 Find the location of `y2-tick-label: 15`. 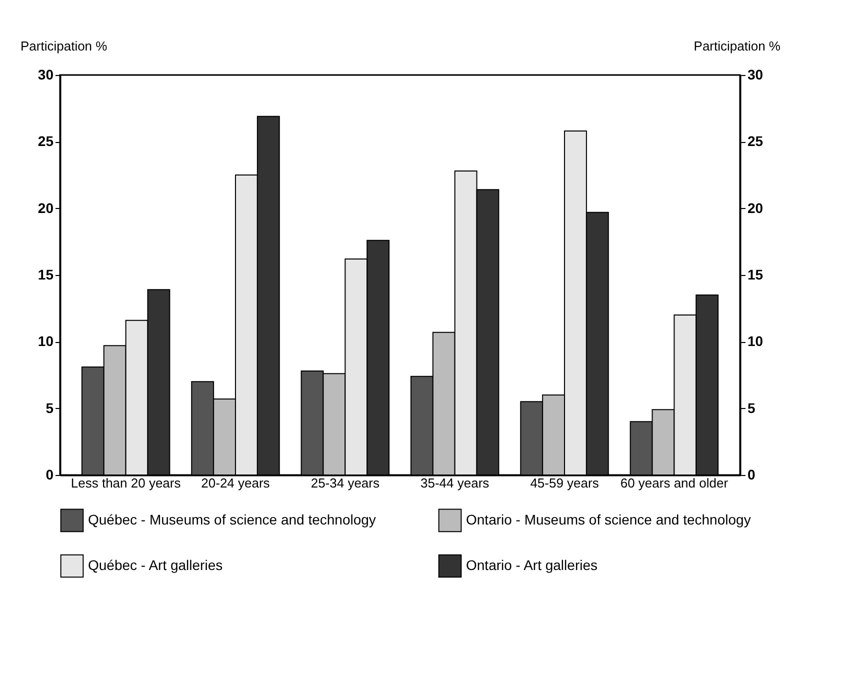

y2-tick-label: 15 is located at coordinates (756, 274).